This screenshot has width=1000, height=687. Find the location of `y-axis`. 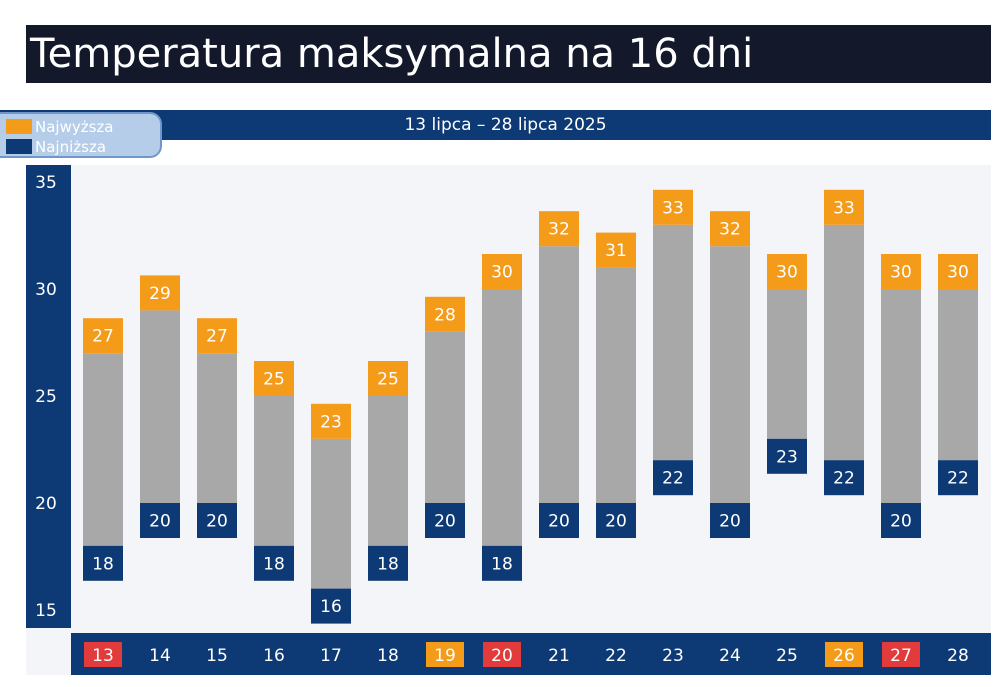

y-axis is located at coordinates (48, 396).